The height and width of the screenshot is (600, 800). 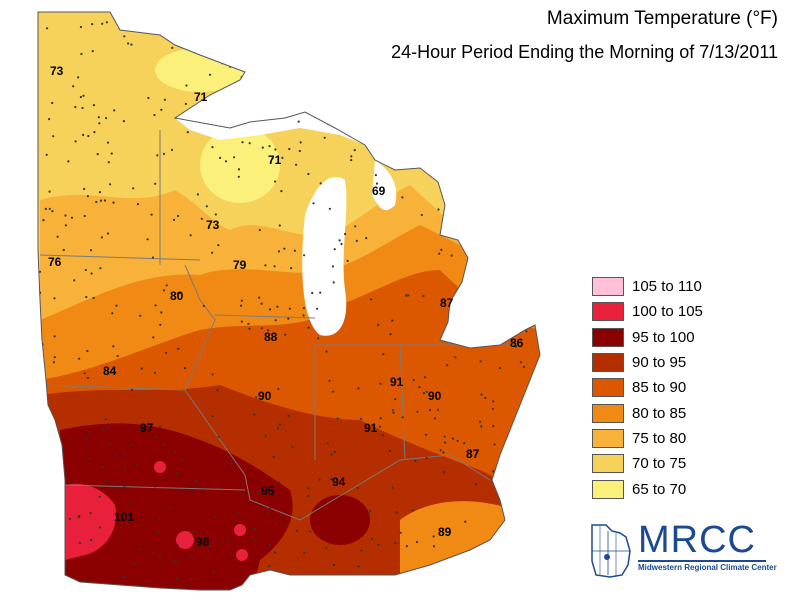 What do you see at coordinates (697, 540) in the screenshot?
I see `logo-wordmark: MRCC` at bounding box center [697, 540].